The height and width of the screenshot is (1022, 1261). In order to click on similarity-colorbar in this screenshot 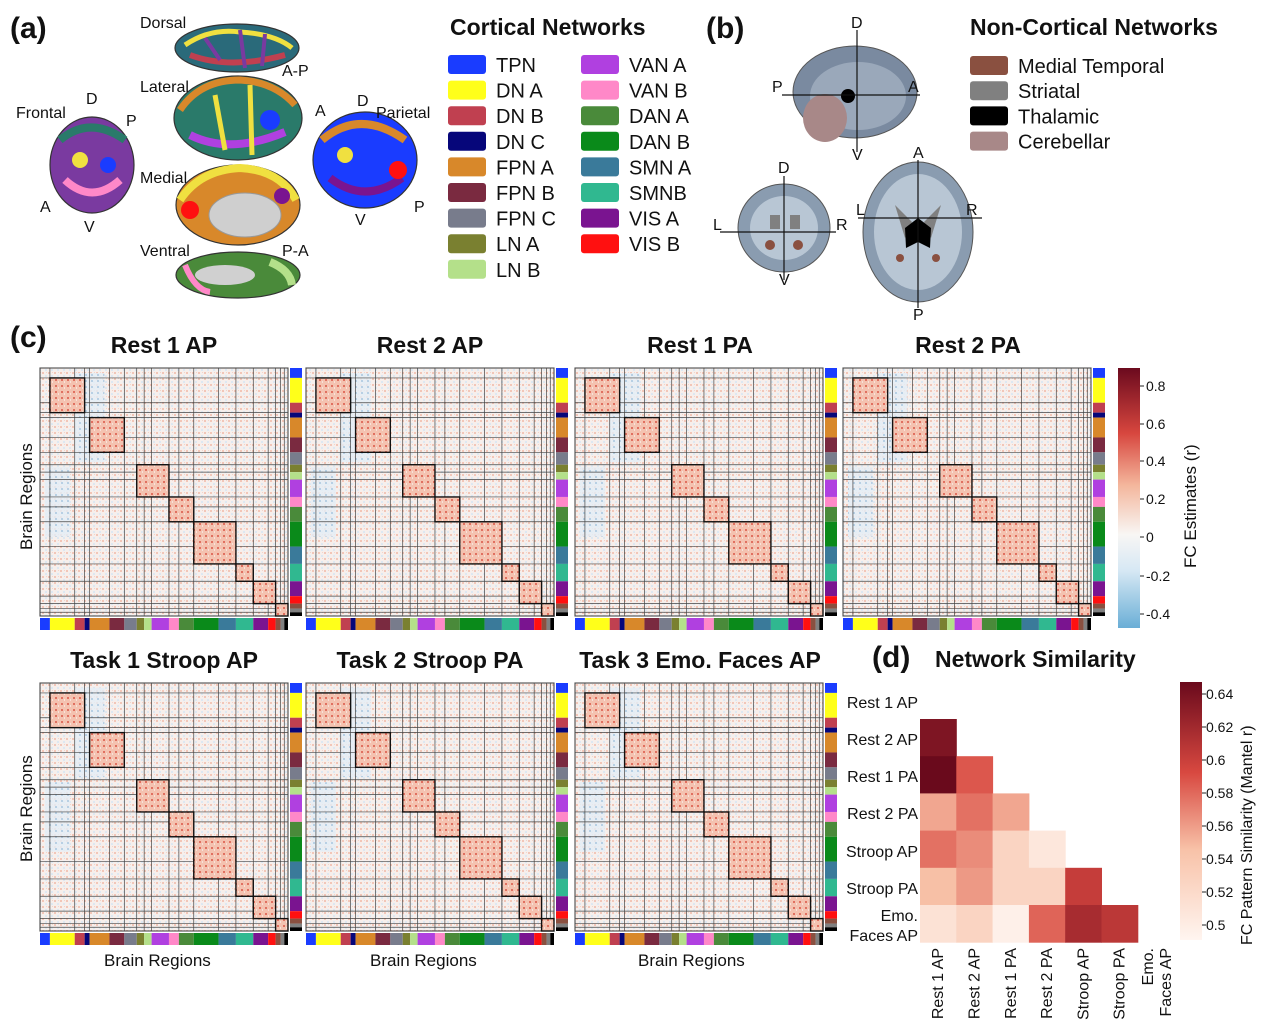, I will do `click(1191, 811)`.